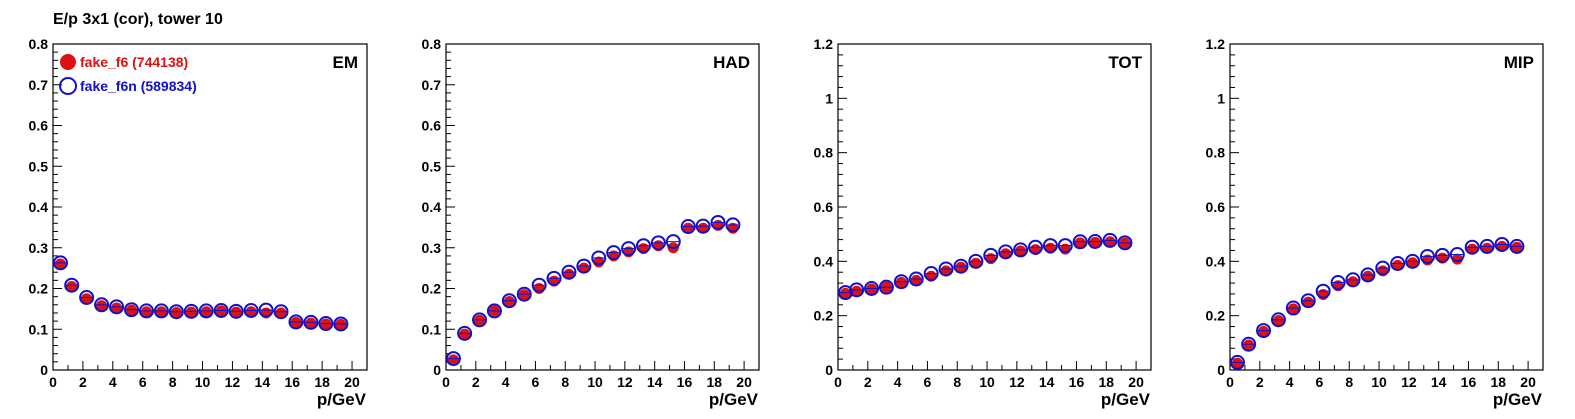 The height and width of the screenshot is (419, 1575). What do you see at coordinates (1498, 382) in the screenshot?
I see `x-tick-label: 18` at bounding box center [1498, 382].